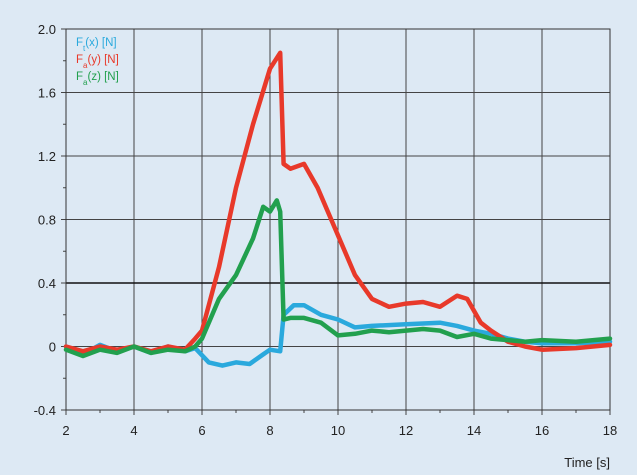 This screenshot has width=637, height=475. What do you see at coordinates (133, 430) in the screenshot?
I see `x-tick-label: 4` at bounding box center [133, 430].